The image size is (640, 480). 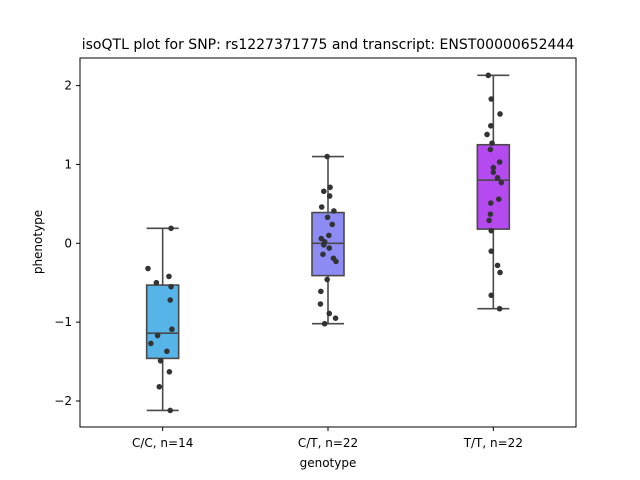 What do you see at coordinates (38, 242) in the screenshot?
I see `y-axis-label: phenotype` at bounding box center [38, 242].